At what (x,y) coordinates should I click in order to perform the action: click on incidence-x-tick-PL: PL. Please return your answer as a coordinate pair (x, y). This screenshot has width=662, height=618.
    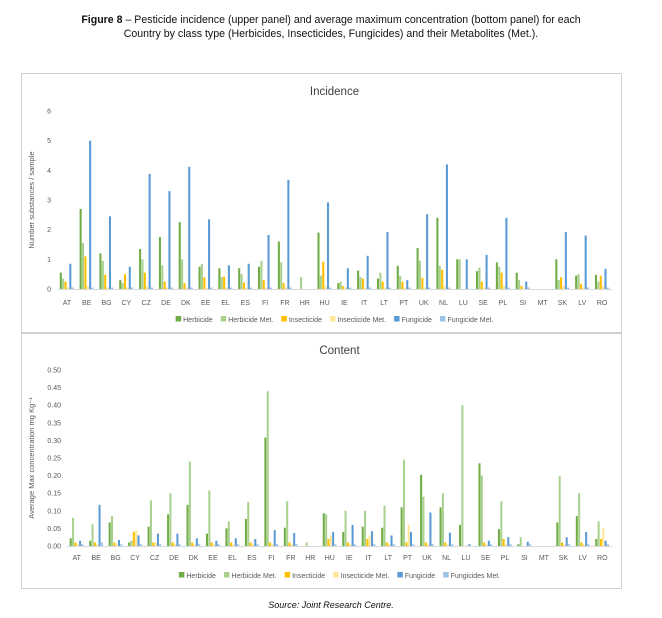
    Looking at the image, I should click on (503, 303).